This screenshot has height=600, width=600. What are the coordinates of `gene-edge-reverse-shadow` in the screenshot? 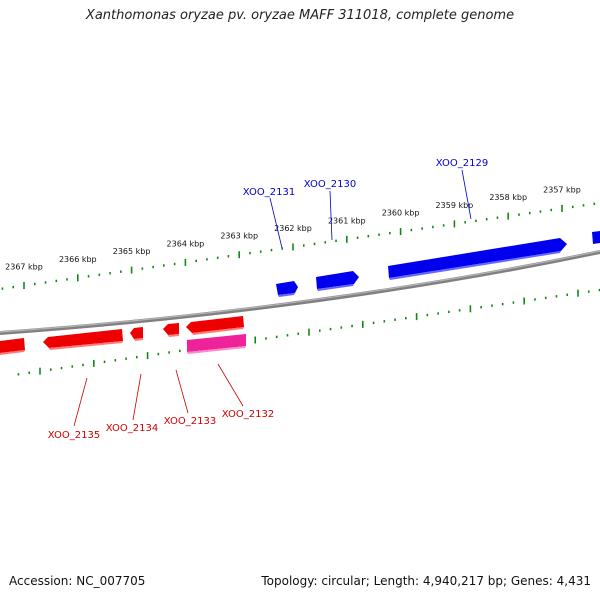 It's located at (12, 352).